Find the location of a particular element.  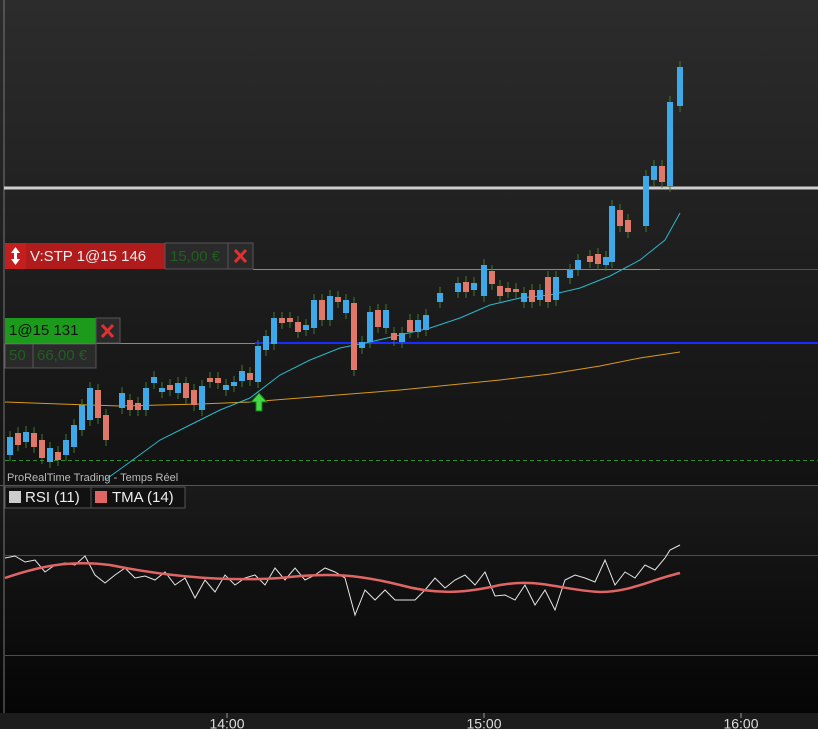

limit-amount-box is located at coordinates (64, 356).